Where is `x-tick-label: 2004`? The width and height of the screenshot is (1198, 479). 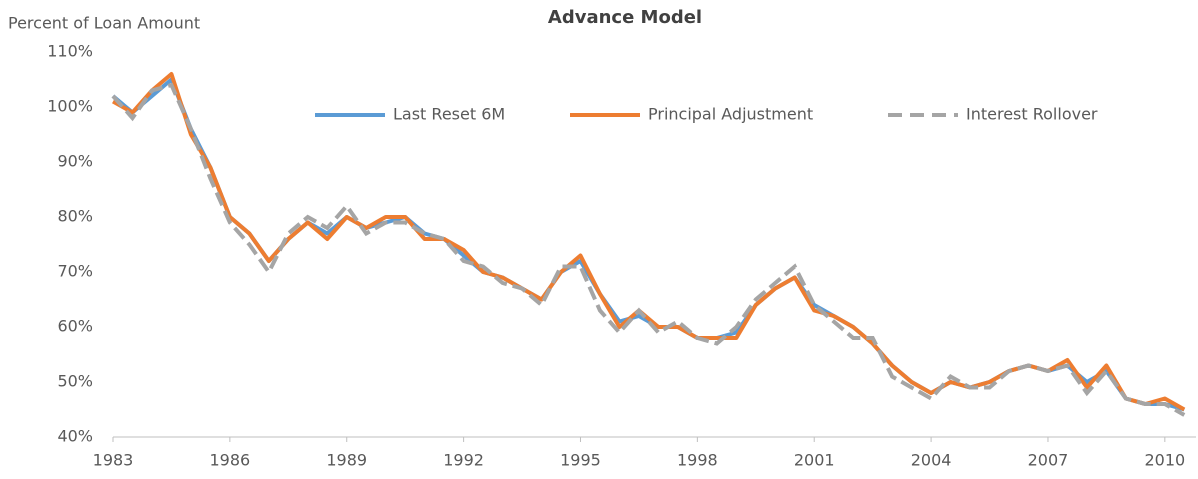
x-tick-label: 2004 is located at coordinates (931, 460).